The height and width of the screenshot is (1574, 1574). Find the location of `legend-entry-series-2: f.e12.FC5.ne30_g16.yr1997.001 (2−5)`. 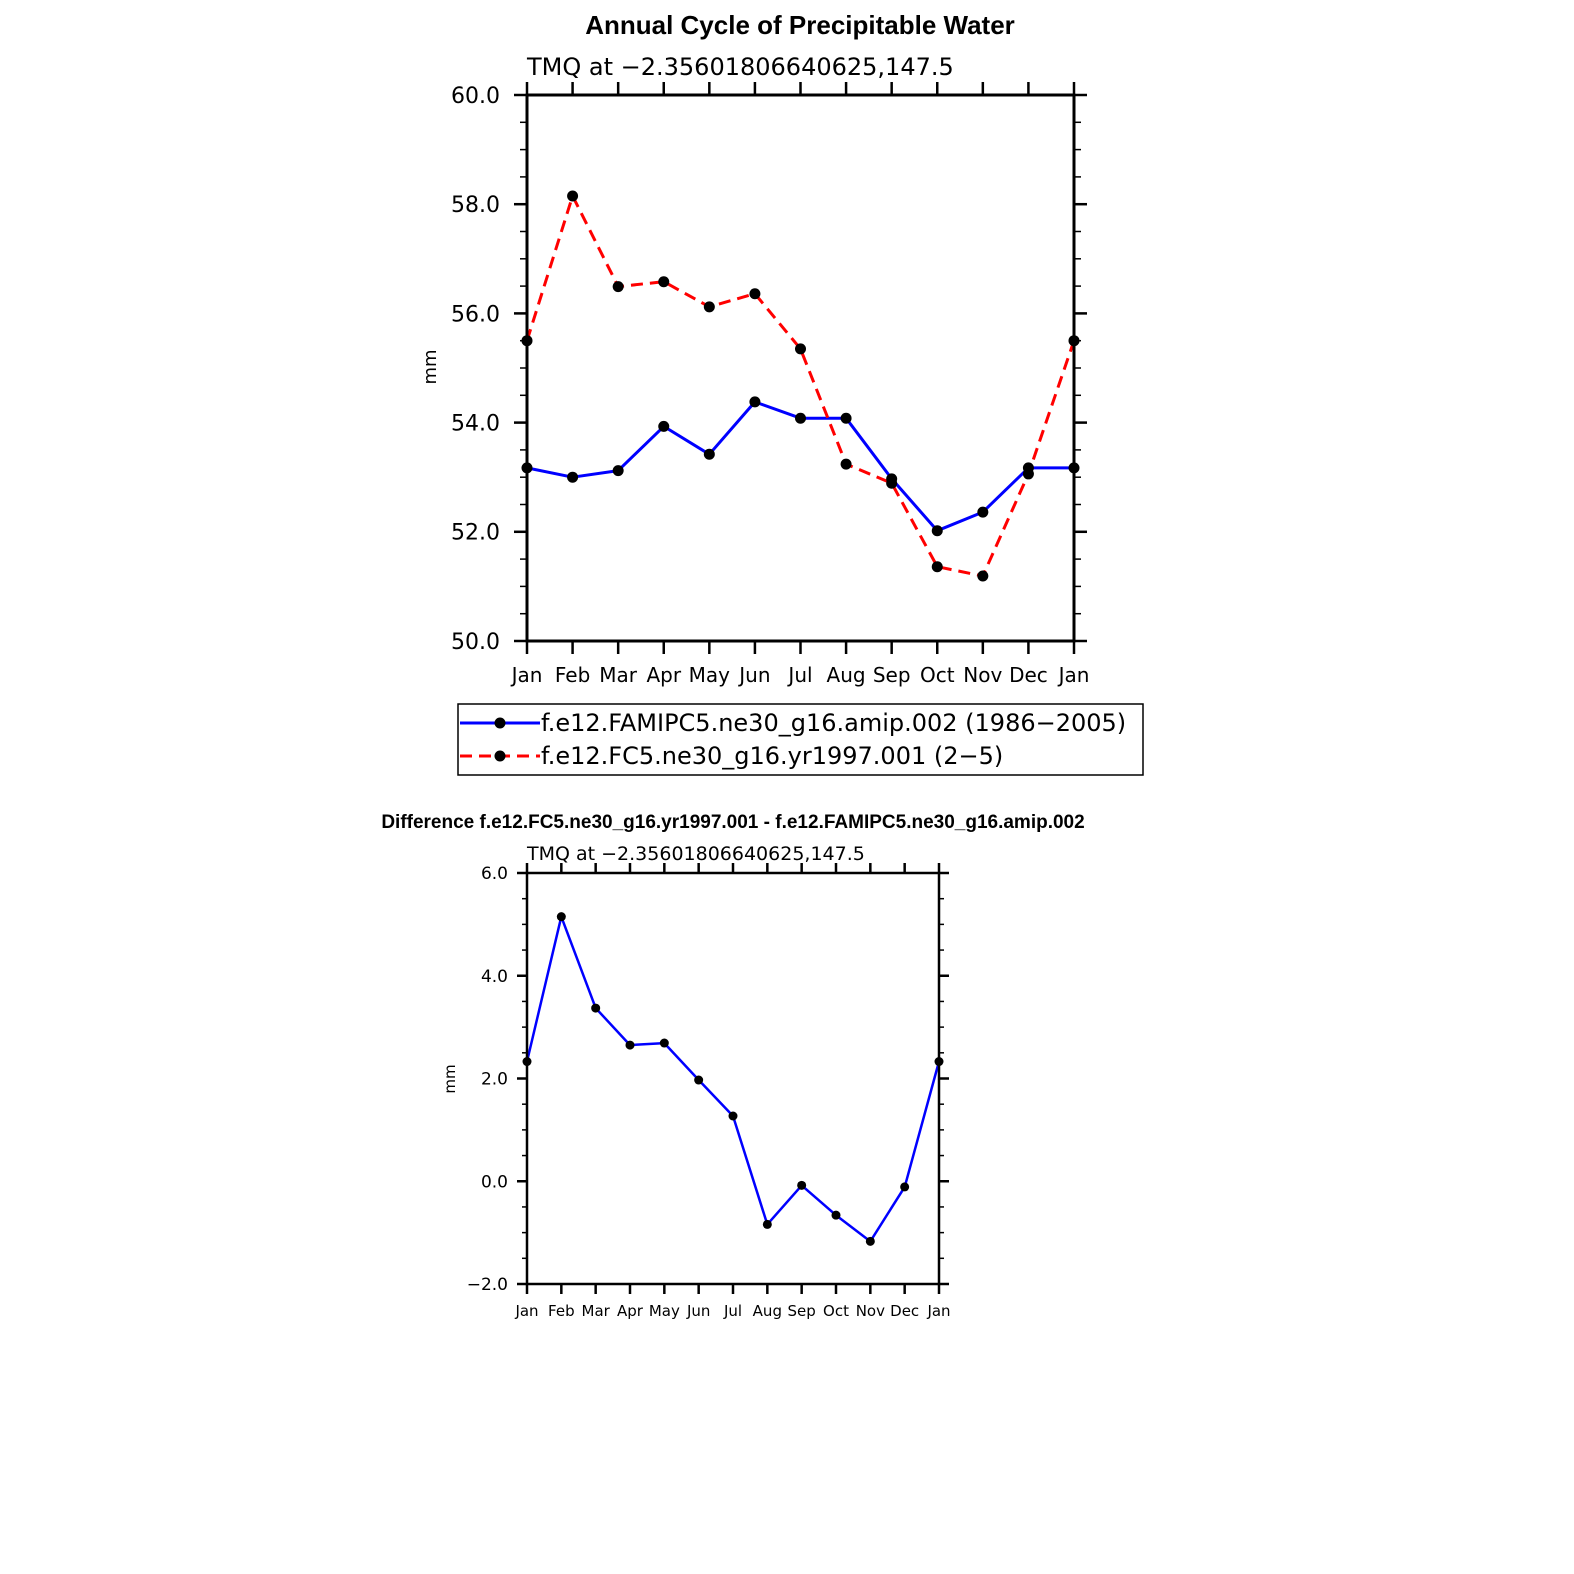

legend-entry-series-2: f.e12.FC5.ne30_g16.yr1997.001 (2−5) is located at coordinates (731, 756).